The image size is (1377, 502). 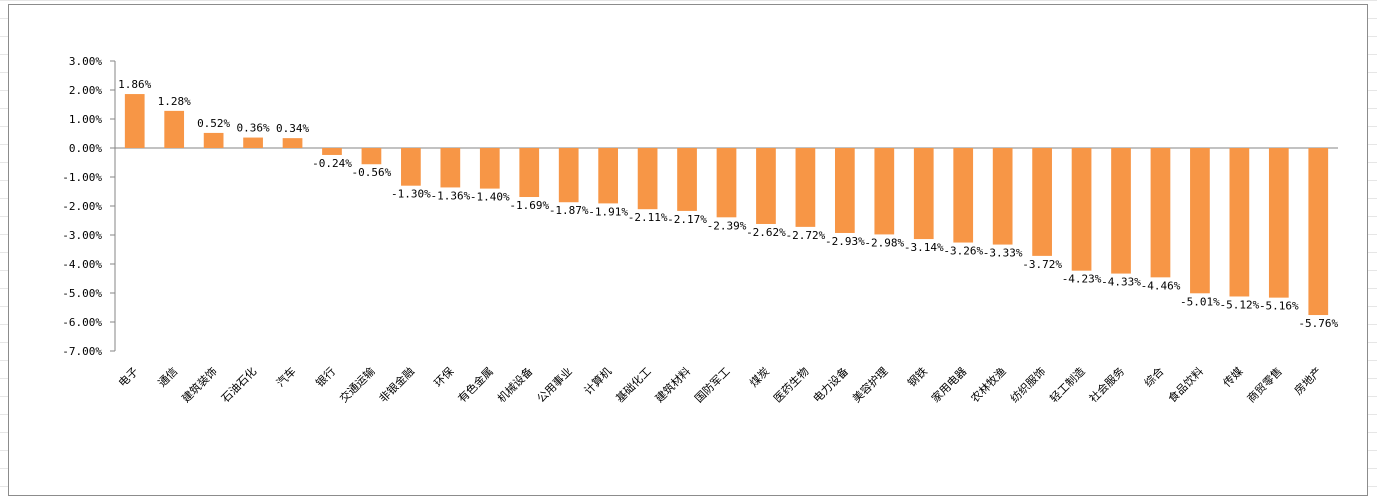 I want to click on data-label: 0.52%, so click(x=213, y=123).